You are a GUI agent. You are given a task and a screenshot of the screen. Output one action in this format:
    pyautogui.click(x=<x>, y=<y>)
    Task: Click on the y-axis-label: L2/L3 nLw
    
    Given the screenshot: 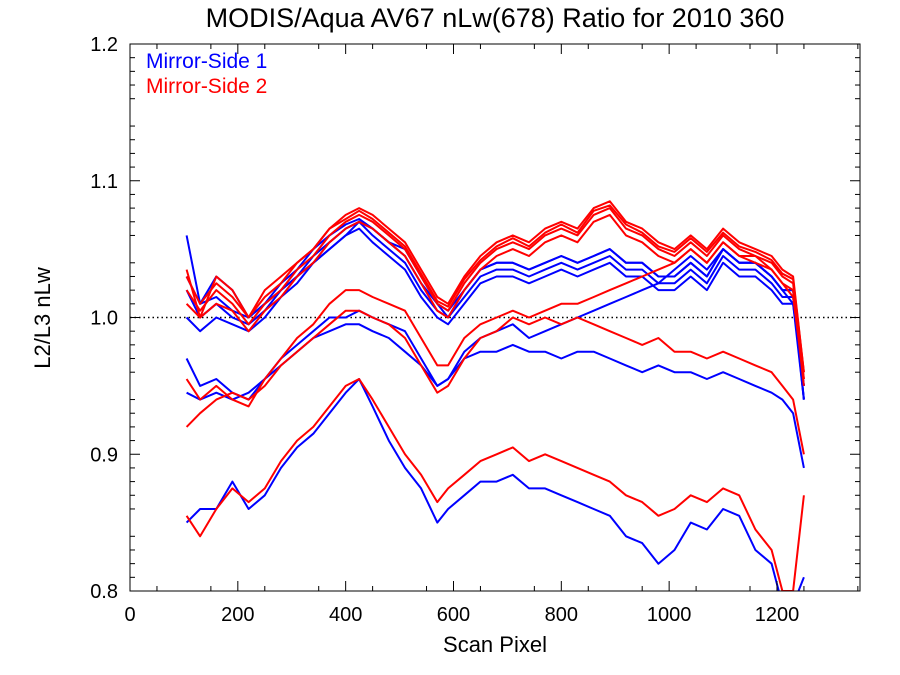 What is the action you would take?
    pyautogui.click(x=42, y=318)
    